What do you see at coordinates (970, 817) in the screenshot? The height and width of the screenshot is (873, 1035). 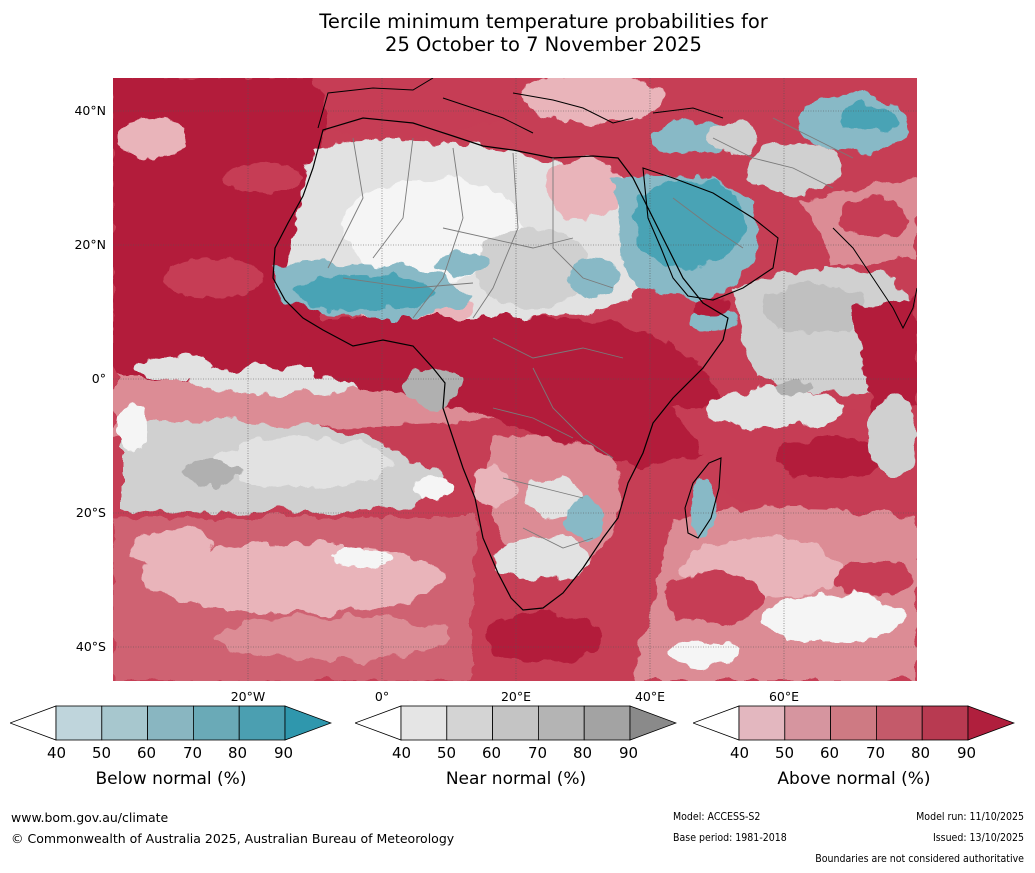 I see `footer-model-run: Model run: 11/10/2025` at bounding box center [970, 817].